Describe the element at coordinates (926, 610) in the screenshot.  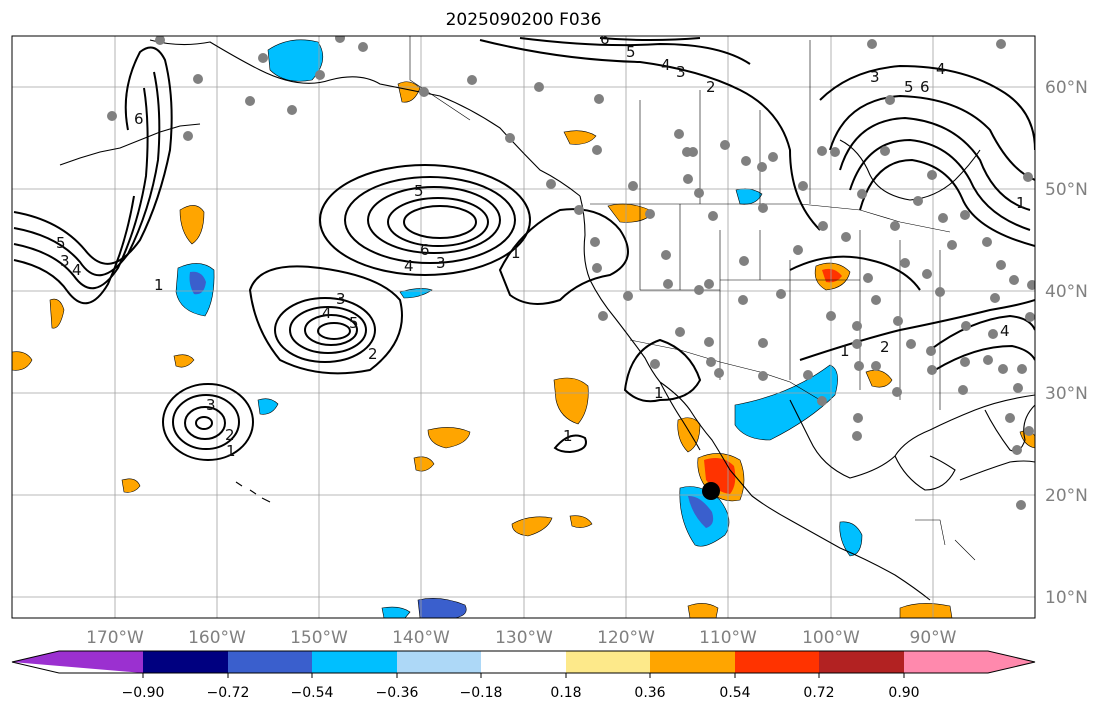
I see `shade-pos-small6` at that location.